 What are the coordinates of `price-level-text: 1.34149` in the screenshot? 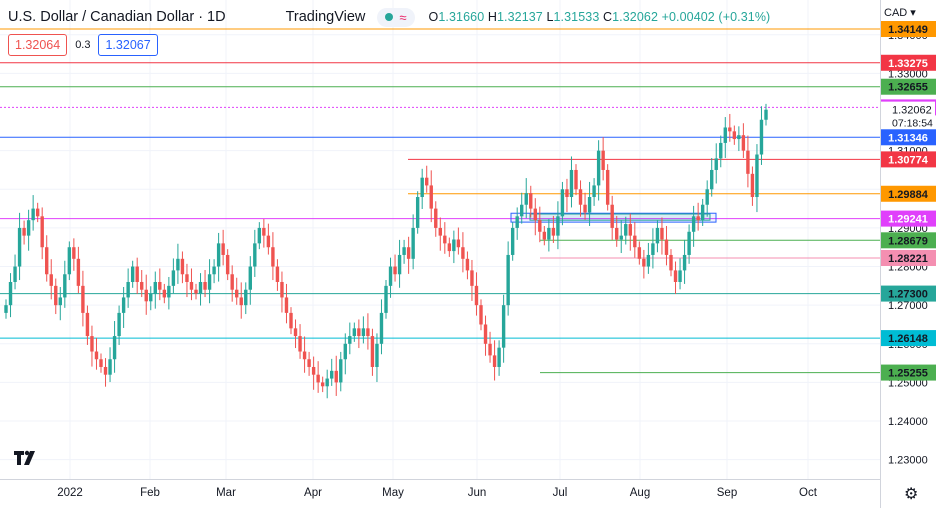 It's located at (908, 30).